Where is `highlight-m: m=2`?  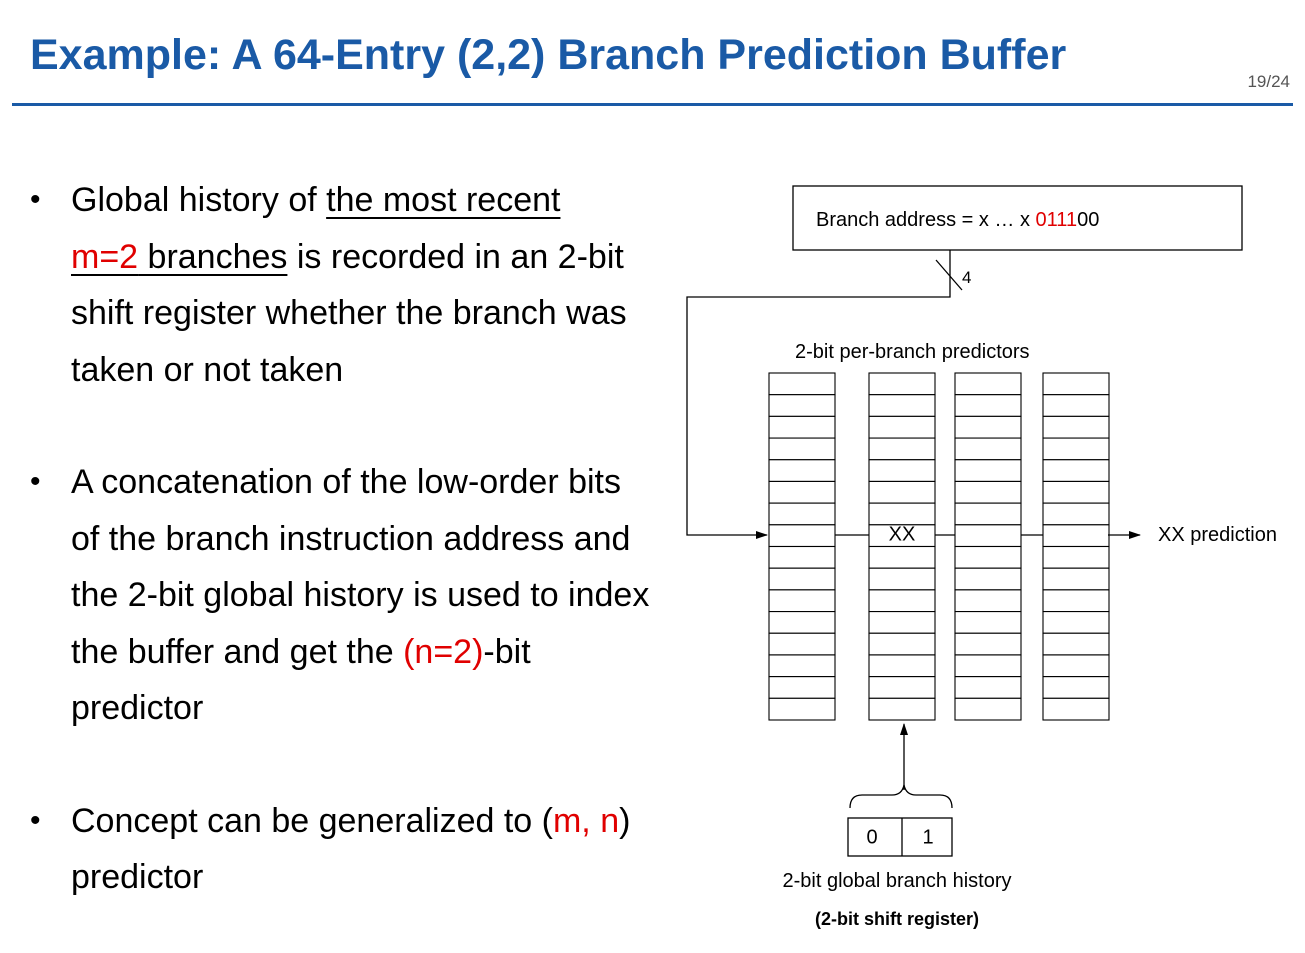
highlight-m: m=2 is located at coordinates (105, 256).